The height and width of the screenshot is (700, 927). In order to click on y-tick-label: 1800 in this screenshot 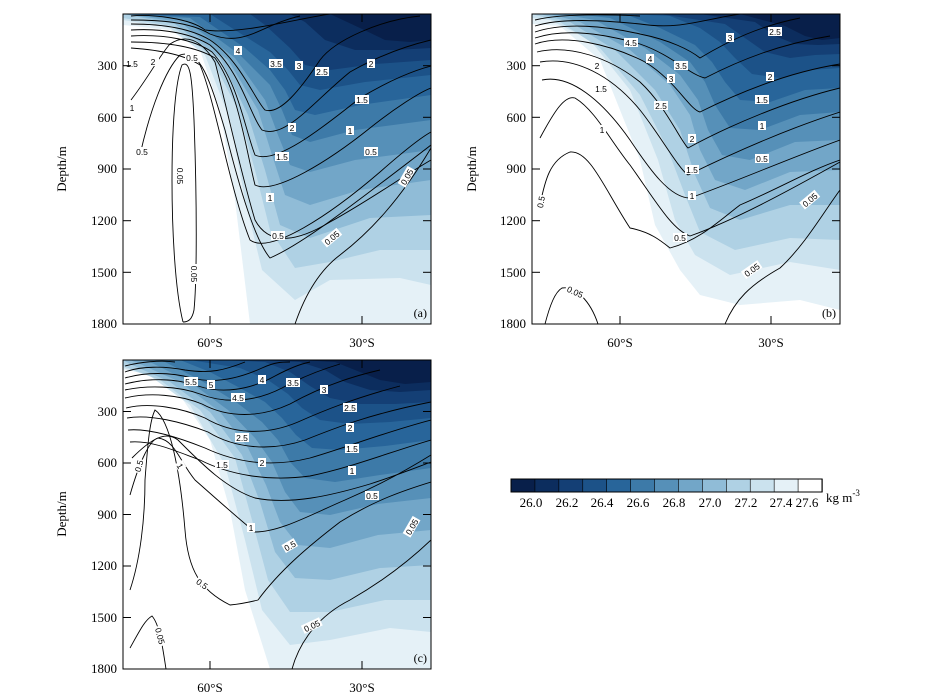, I will do `click(513, 323)`.